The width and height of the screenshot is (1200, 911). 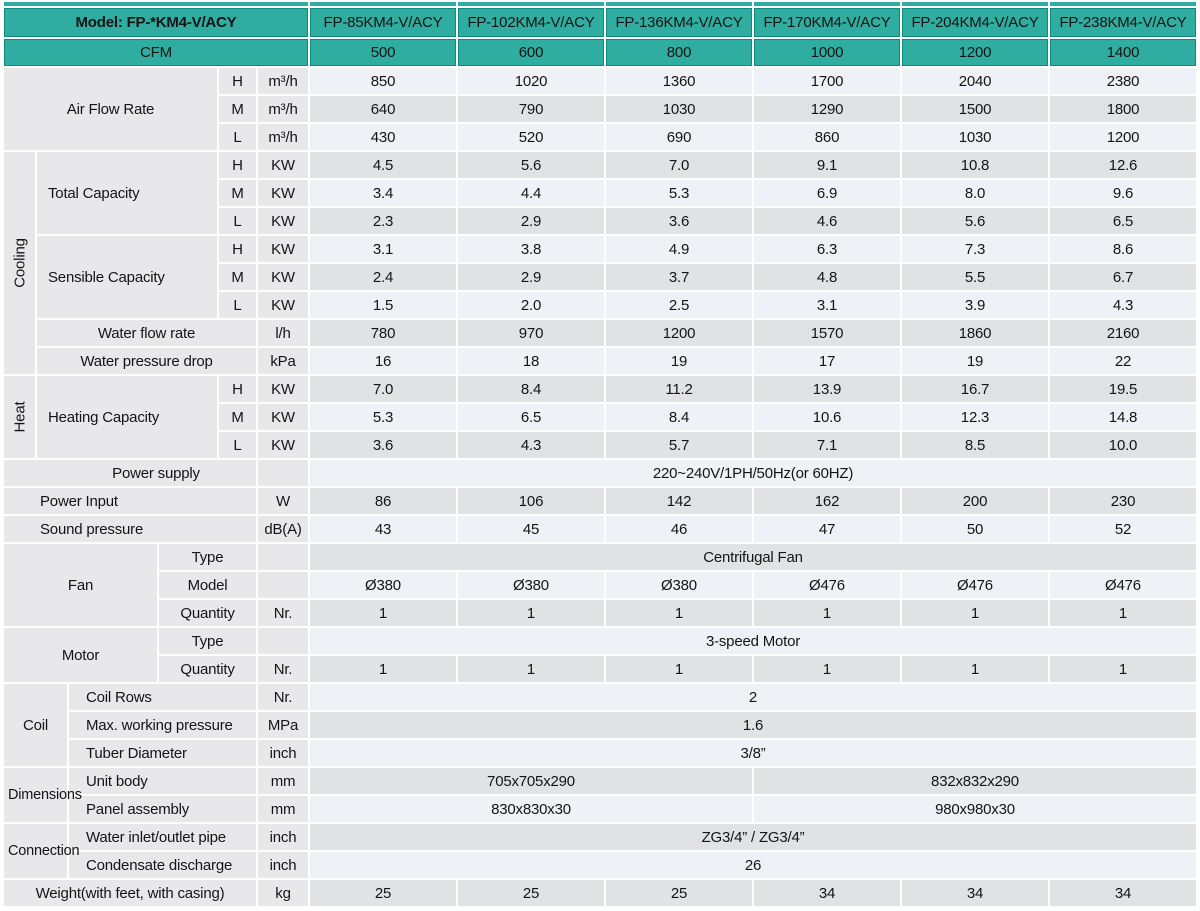 What do you see at coordinates (383, 305) in the screenshot?
I see `value-cell: 1.5` at bounding box center [383, 305].